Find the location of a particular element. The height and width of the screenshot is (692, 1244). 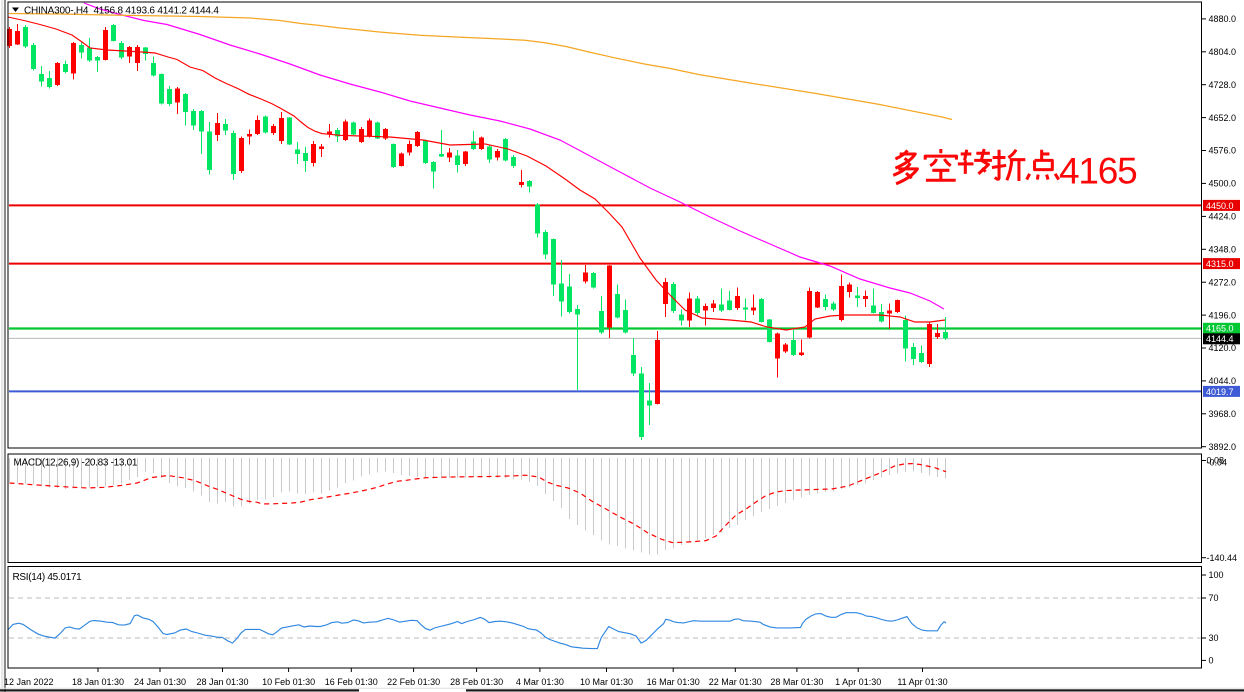

svg-text: 3968.0 is located at coordinates (1223, 414).